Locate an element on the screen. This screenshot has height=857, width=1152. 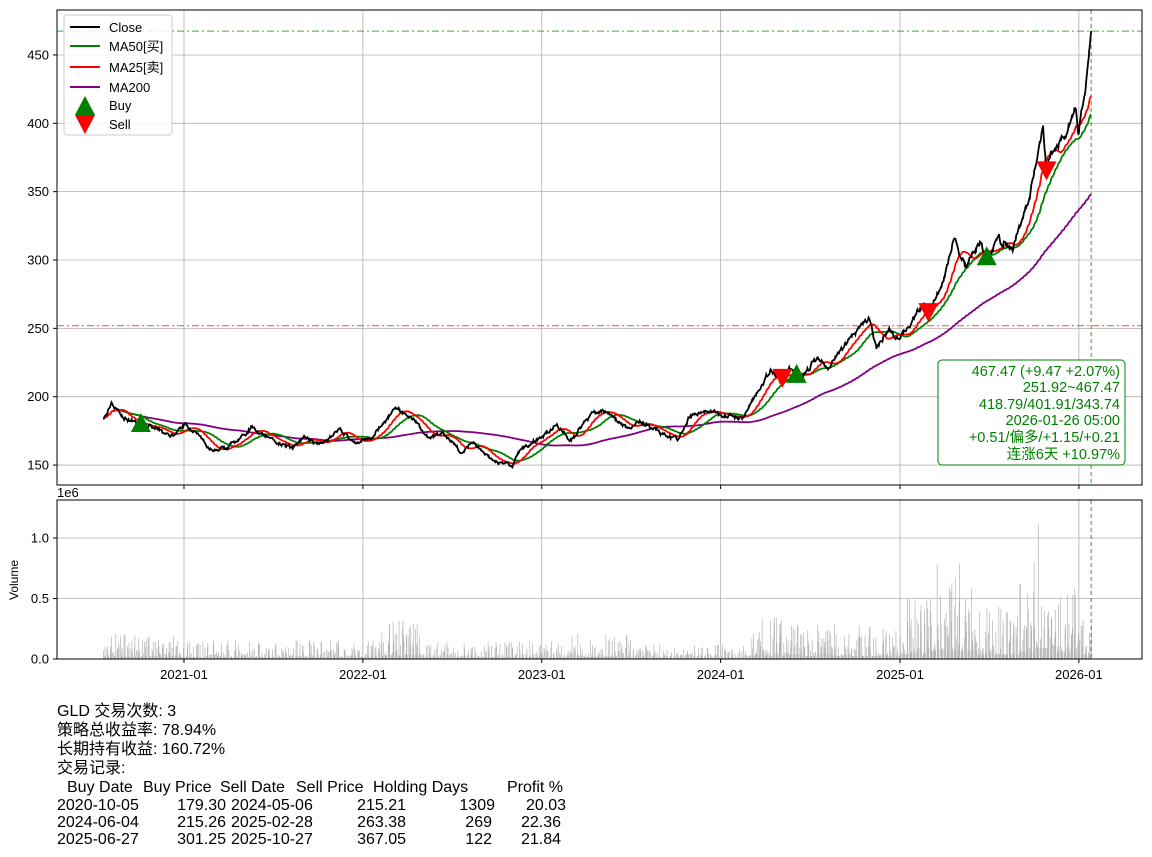
cell-profit: 22.36 is located at coordinates (540, 822).